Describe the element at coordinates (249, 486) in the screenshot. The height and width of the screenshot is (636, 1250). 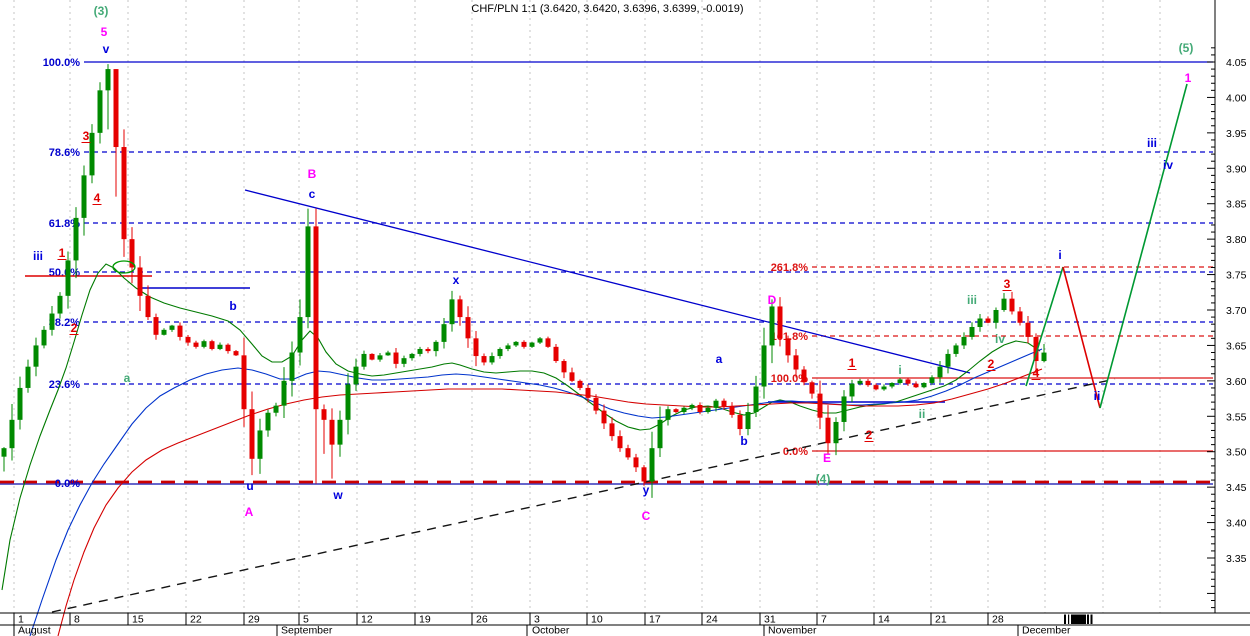
I see `wave-label: u` at that location.